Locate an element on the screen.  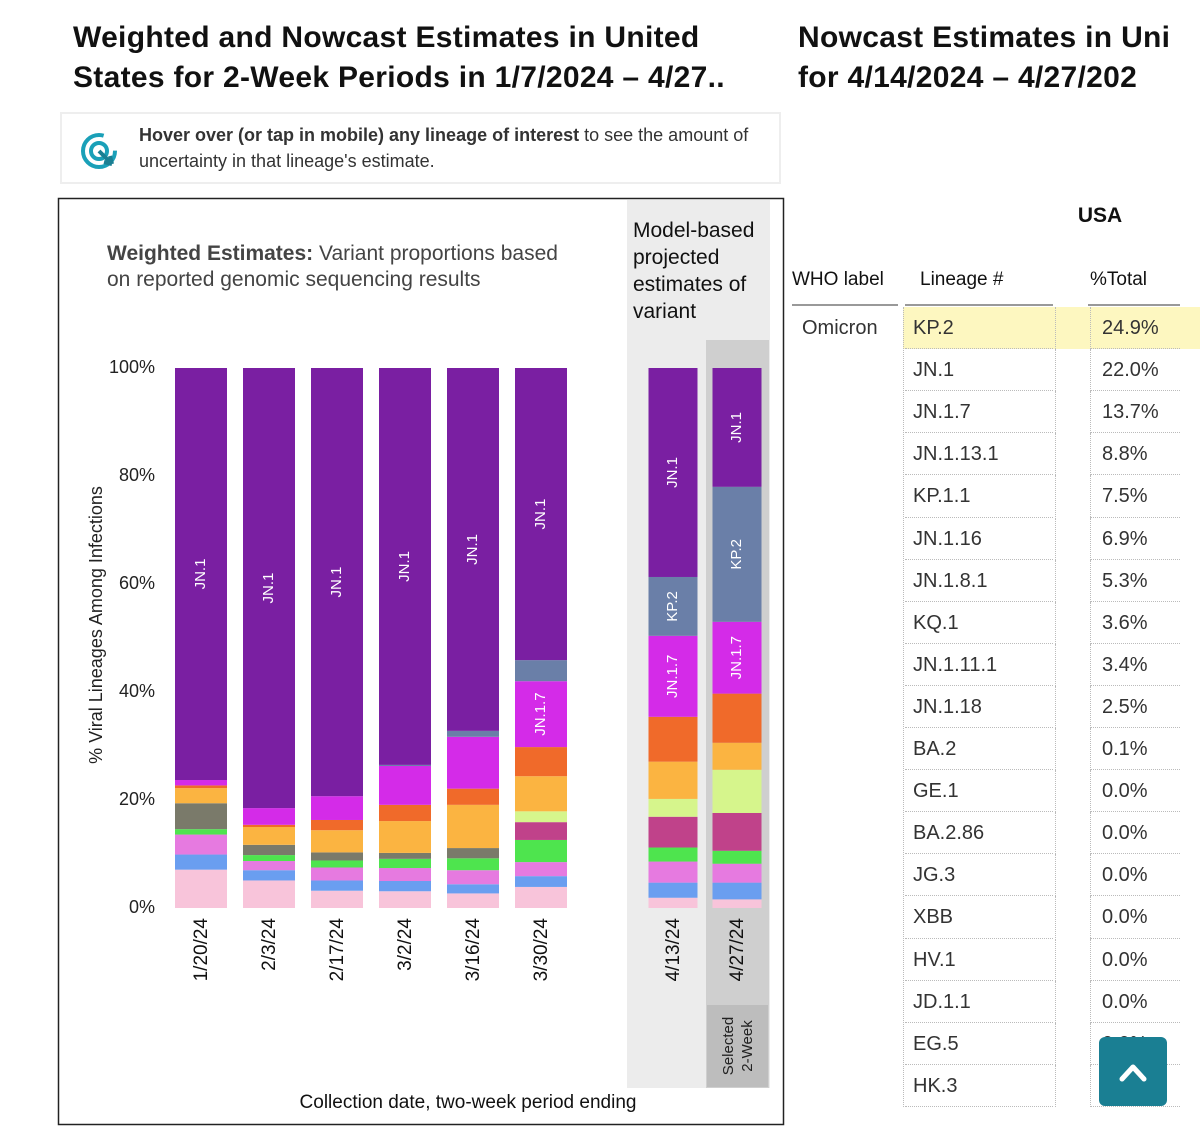
back-to-top-button is located at coordinates (1133, 1071).